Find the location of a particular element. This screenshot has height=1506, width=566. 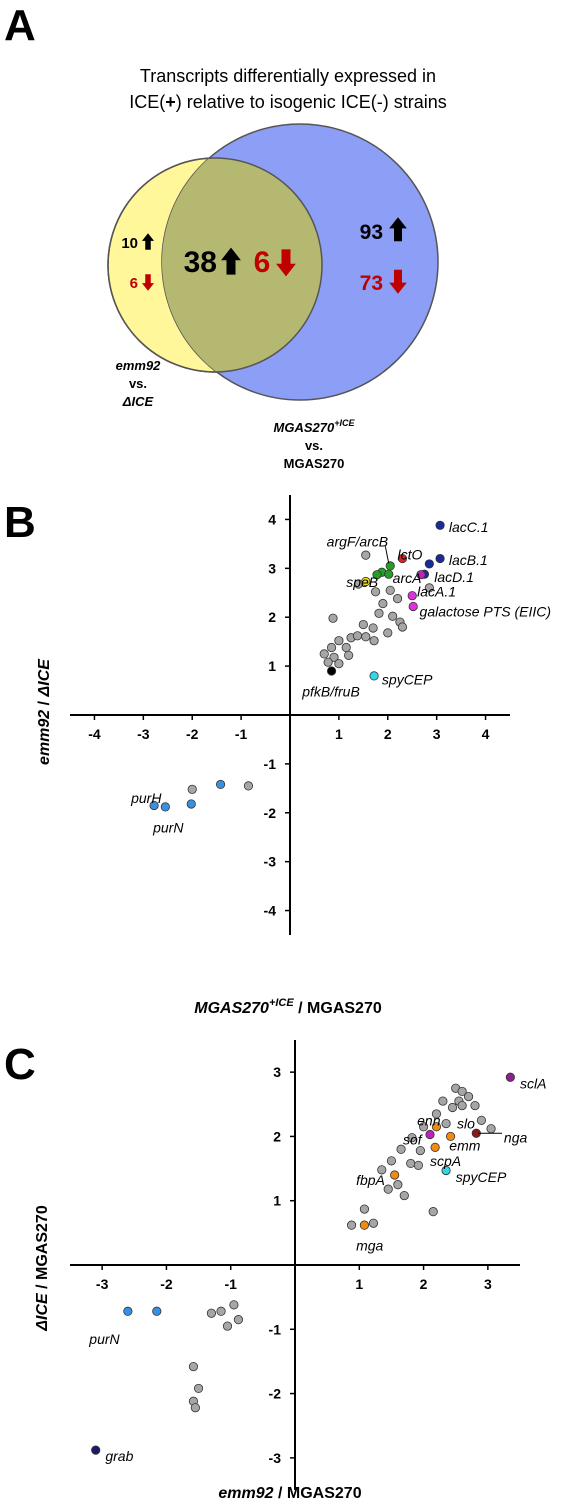

venn-right-label-1: MGAS270+ICE is located at coordinates (315, 426).